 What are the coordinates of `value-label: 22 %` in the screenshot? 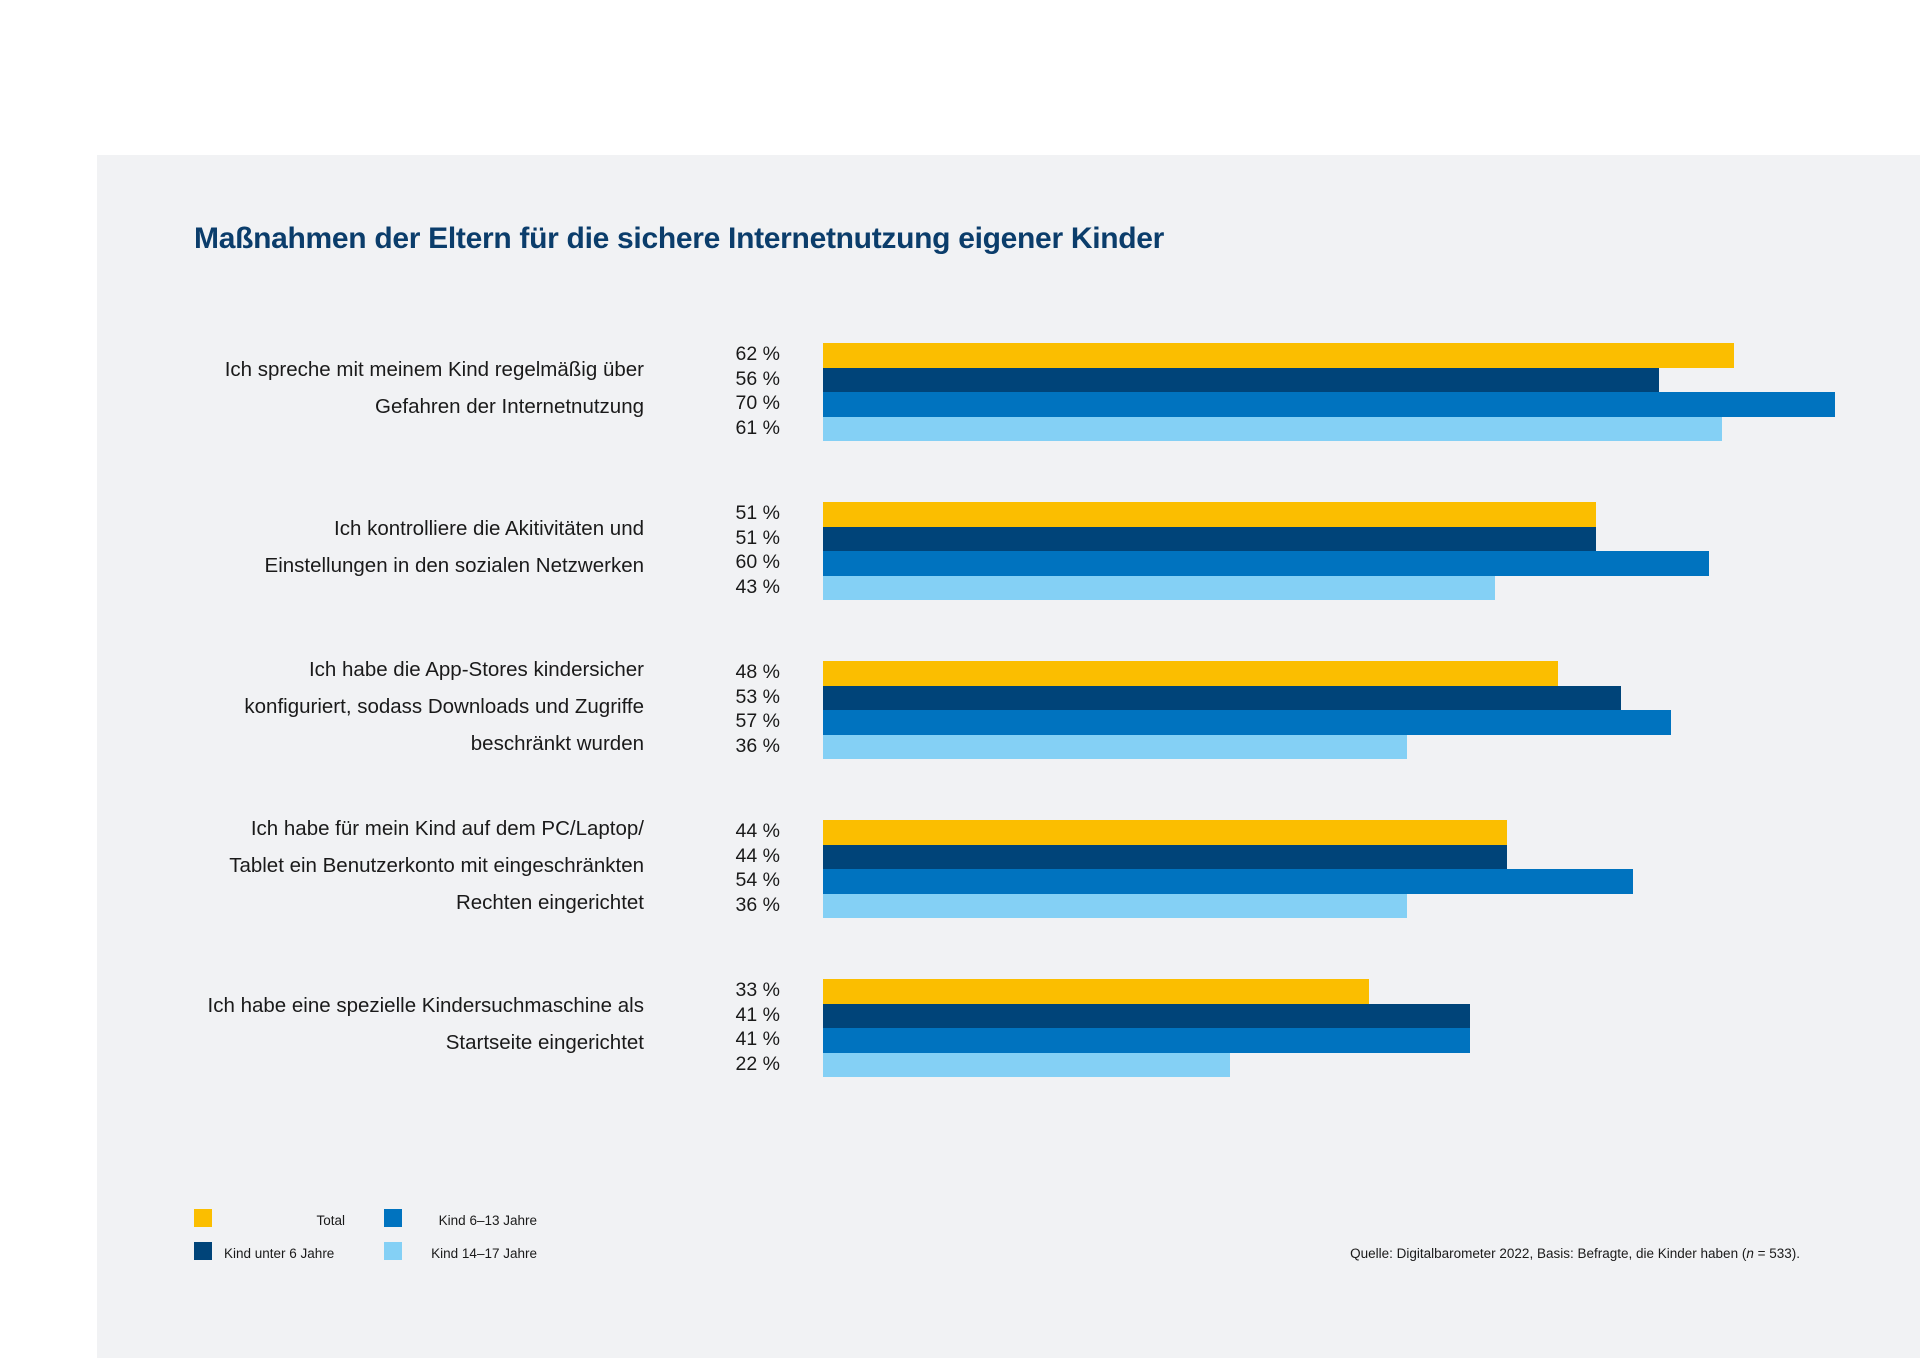 It's located at (757, 1063).